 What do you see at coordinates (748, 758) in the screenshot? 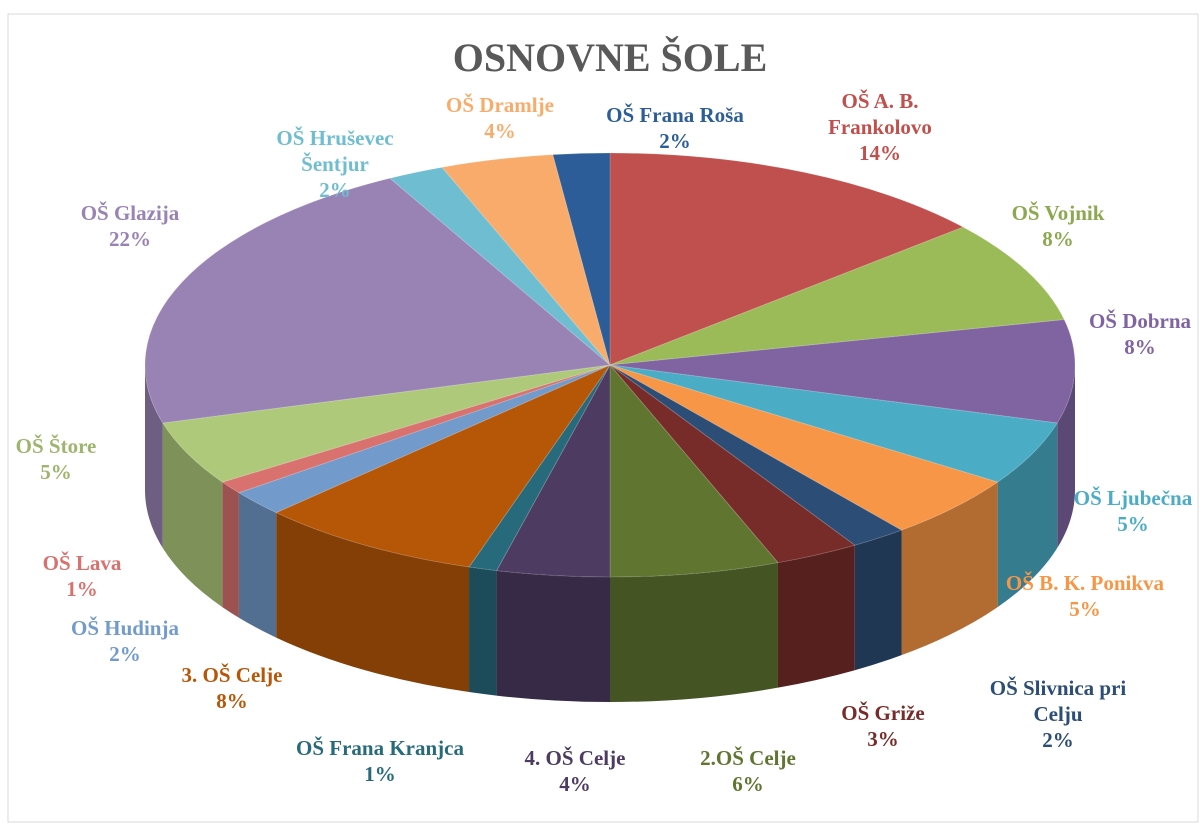
I see `label-name: 2.OŠ Celje` at bounding box center [748, 758].